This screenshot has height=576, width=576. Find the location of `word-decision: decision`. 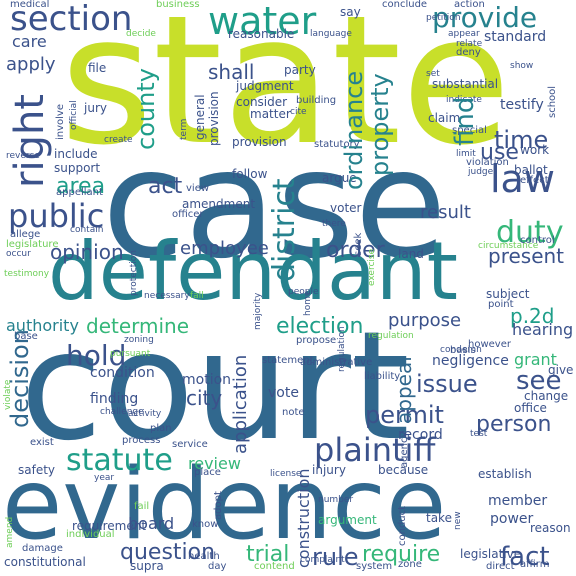

word-decision: decision is located at coordinates (20, 378).